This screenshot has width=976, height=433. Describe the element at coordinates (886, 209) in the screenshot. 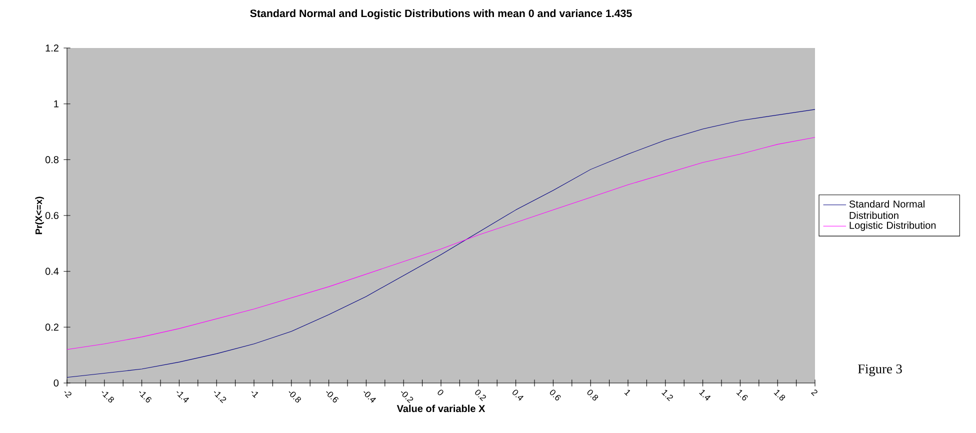

I see `legend-label: Standard Normal Distribution` at that location.